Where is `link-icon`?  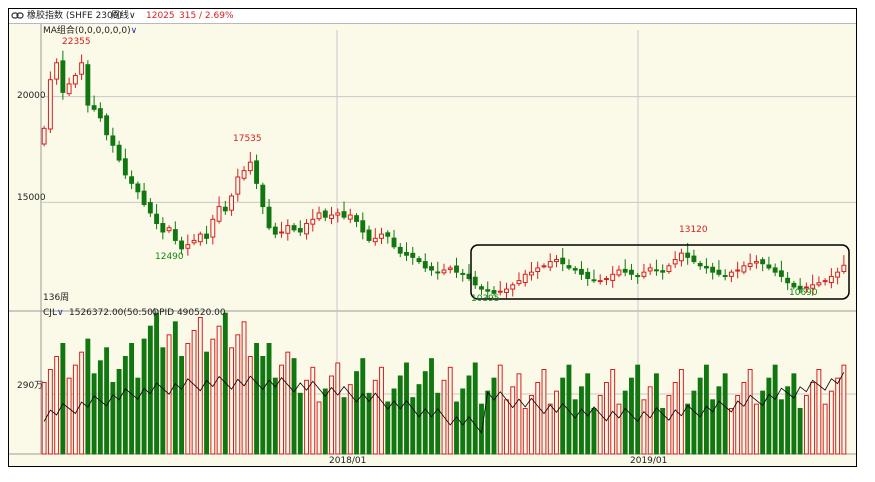 link-icon is located at coordinates (18, 16).